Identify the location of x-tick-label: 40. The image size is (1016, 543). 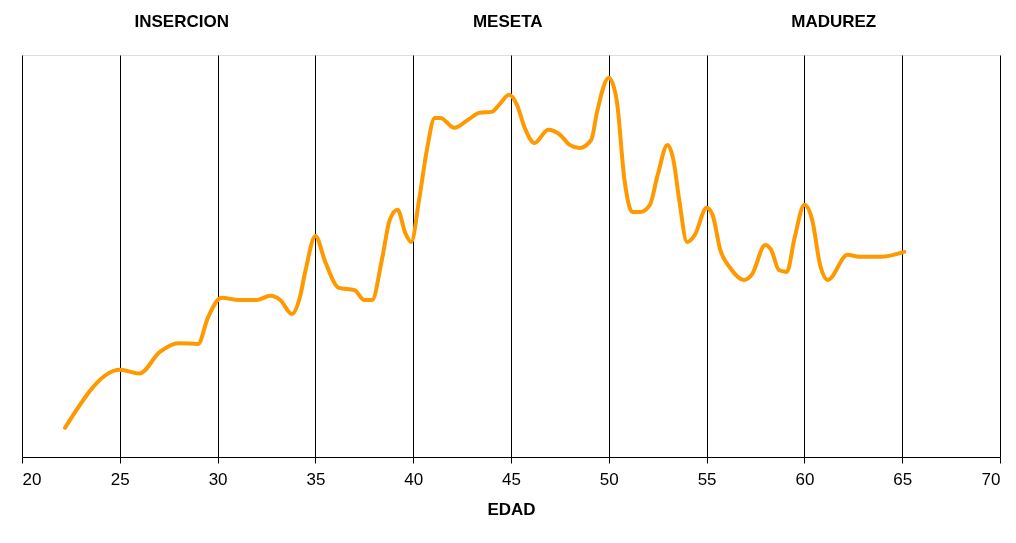
(414, 479).